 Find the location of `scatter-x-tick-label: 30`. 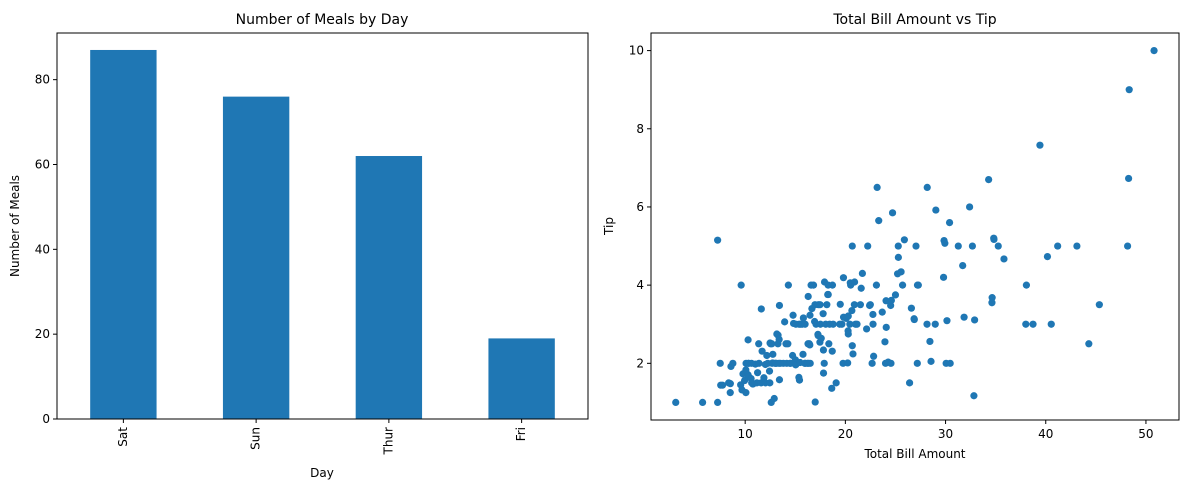

scatter-x-tick-label: 30 is located at coordinates (945, 434).